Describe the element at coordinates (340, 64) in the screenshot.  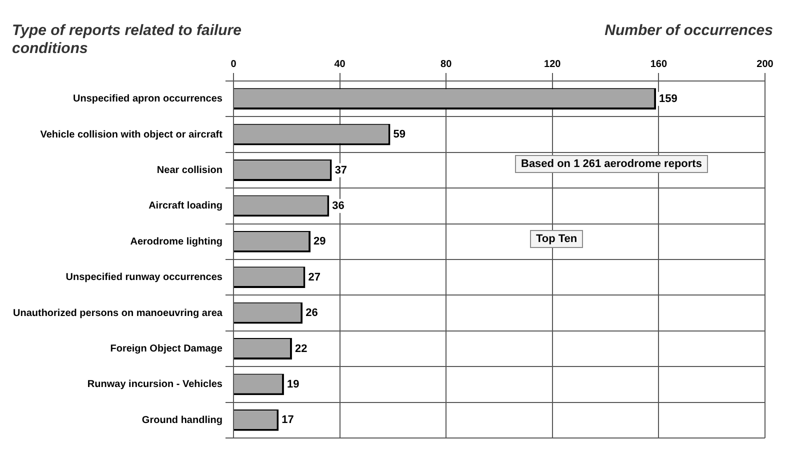
I see `x-tick-label: 40` at that location.